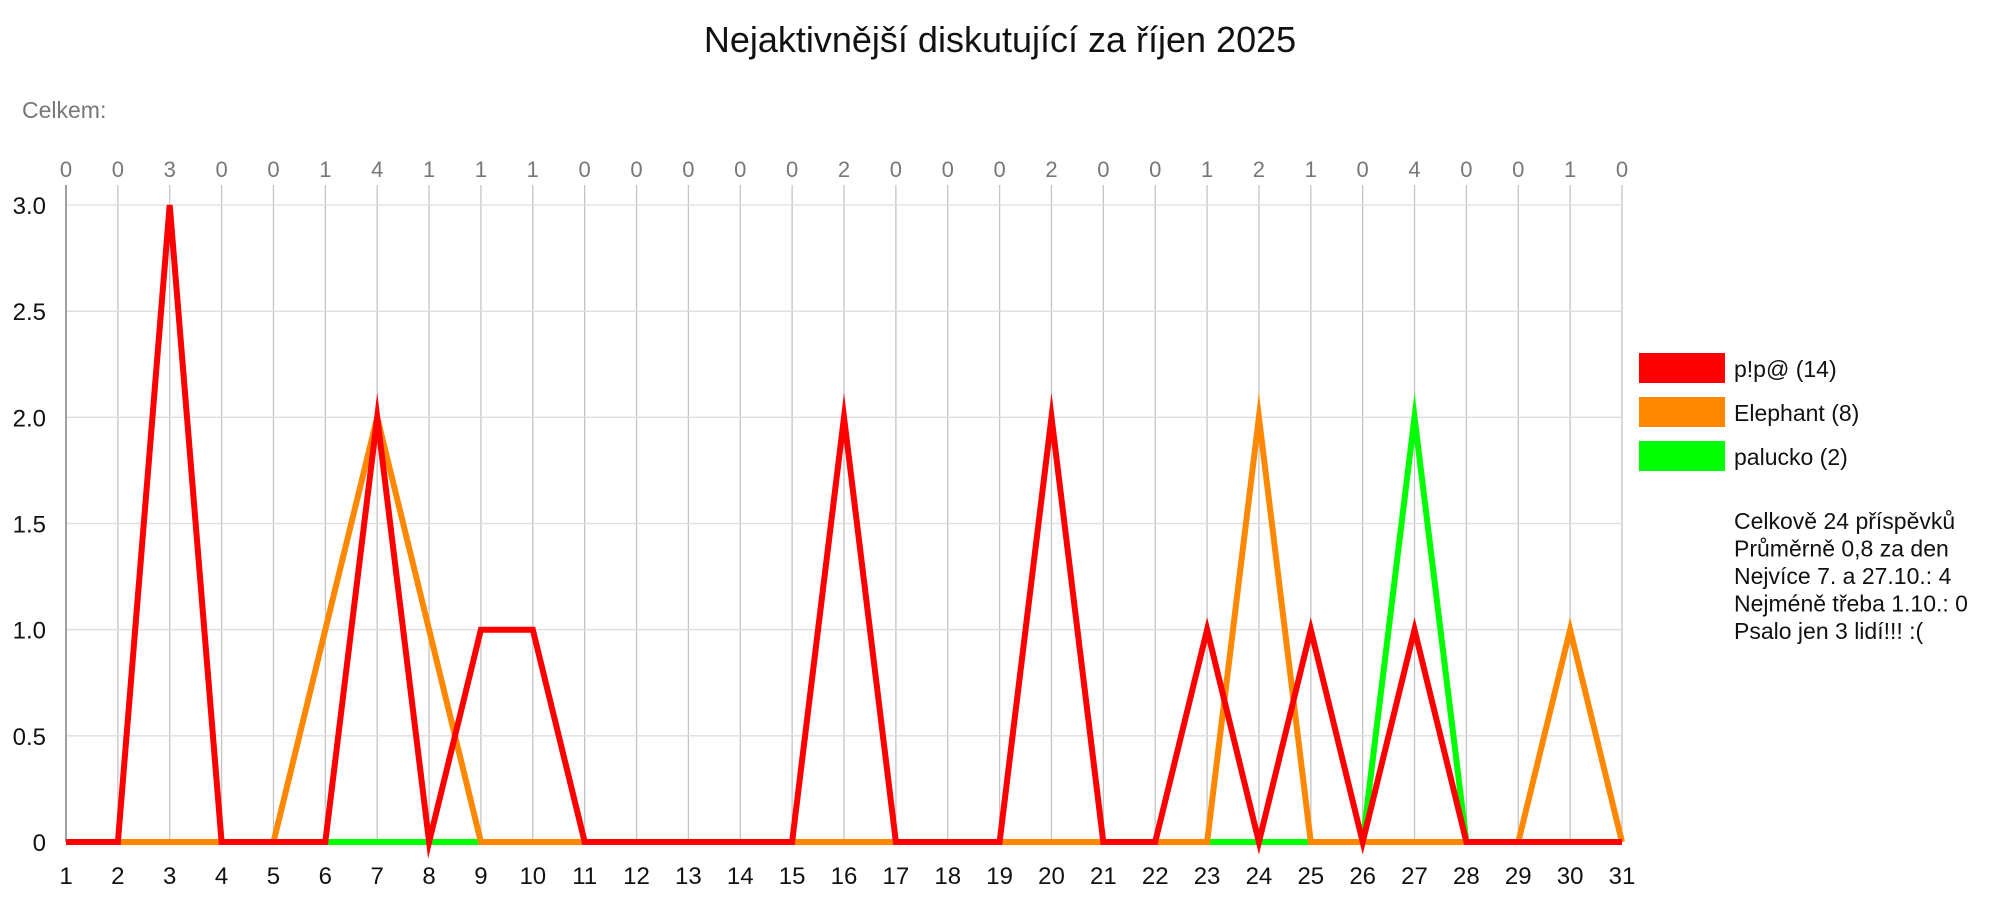 The height and width of the screenshot is (900, 2000). I want to click on x-tick-label: 18, so click(947, 876).